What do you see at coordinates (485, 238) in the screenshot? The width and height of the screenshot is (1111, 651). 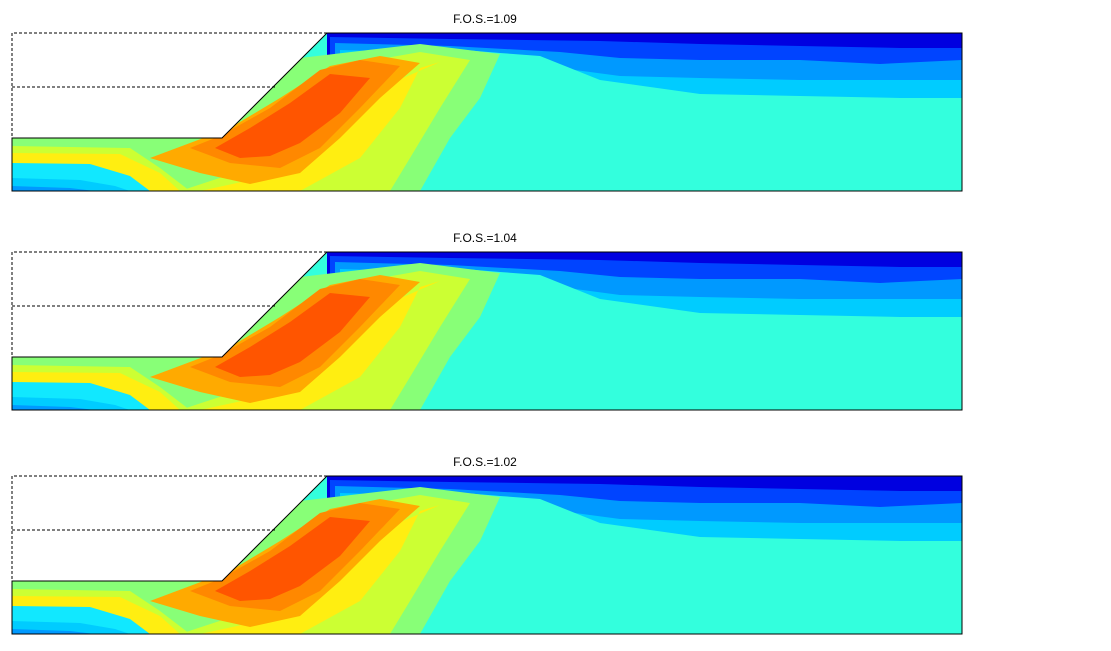 I see `panel-title: F.O.S.=1.04` at bounding box center [485, 238].